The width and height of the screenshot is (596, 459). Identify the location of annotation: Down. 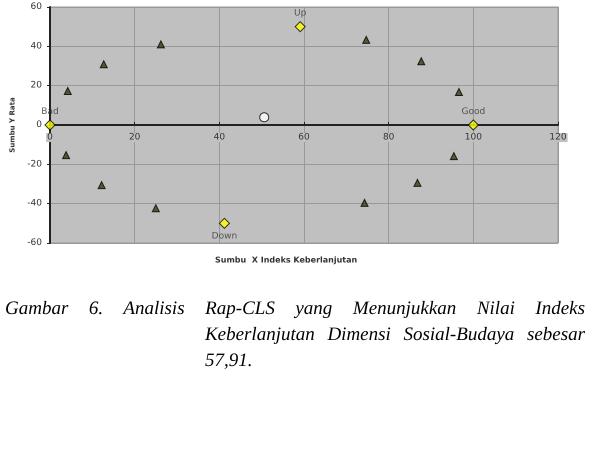
(225, 236).